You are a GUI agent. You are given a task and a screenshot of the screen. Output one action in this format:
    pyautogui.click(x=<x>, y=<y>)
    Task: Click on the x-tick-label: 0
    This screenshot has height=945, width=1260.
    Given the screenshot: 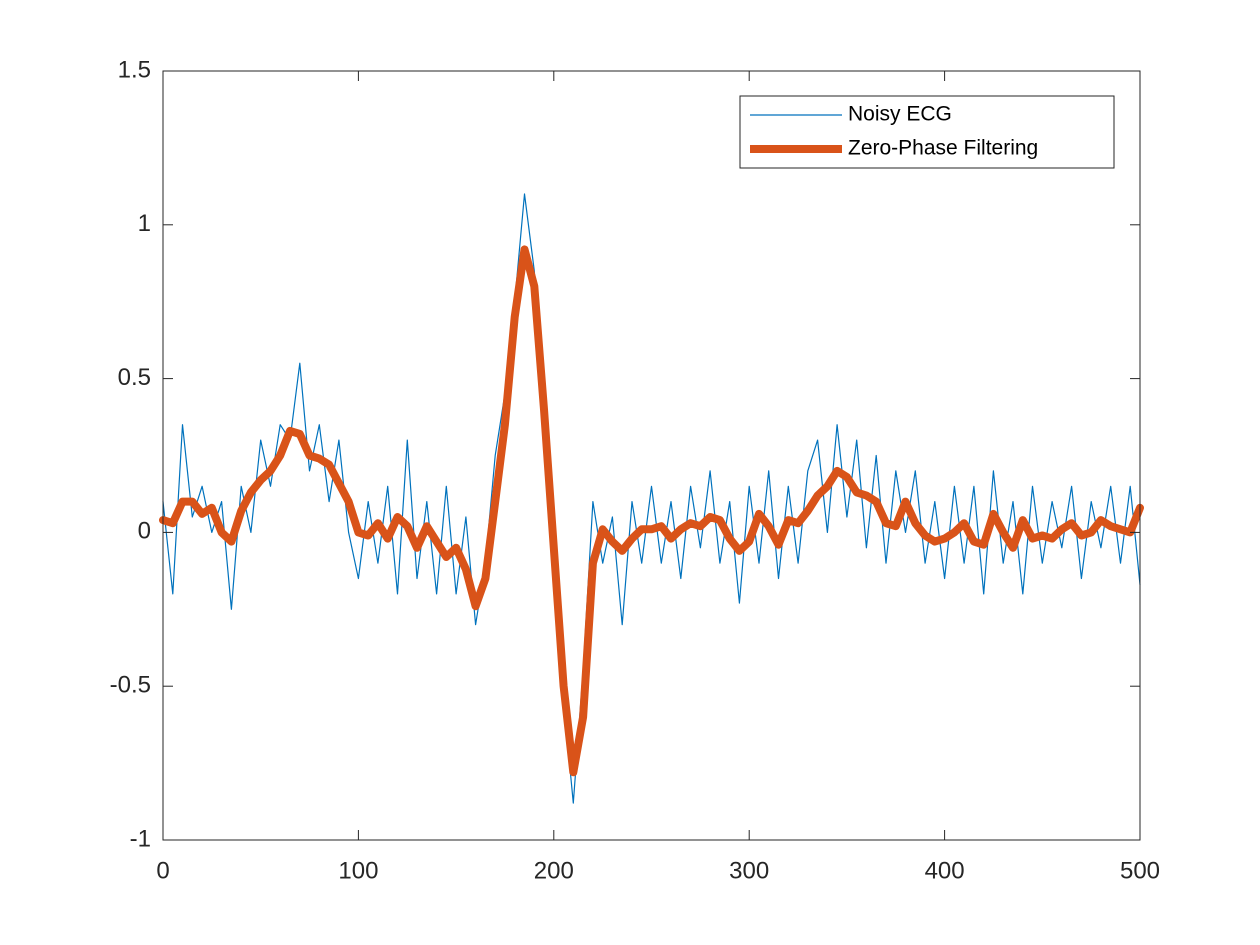 What is the action you would take?
    pyautogui.click(x=162, y=870)
    